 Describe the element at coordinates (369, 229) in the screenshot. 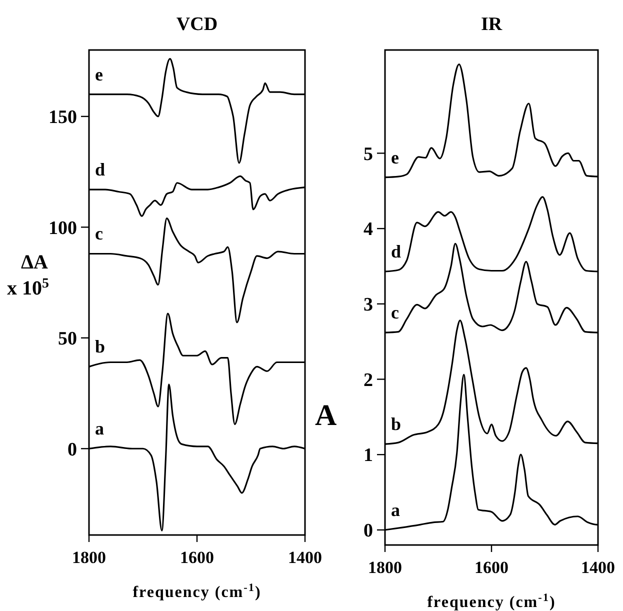

I see `y-tick-label: 4` at that location.